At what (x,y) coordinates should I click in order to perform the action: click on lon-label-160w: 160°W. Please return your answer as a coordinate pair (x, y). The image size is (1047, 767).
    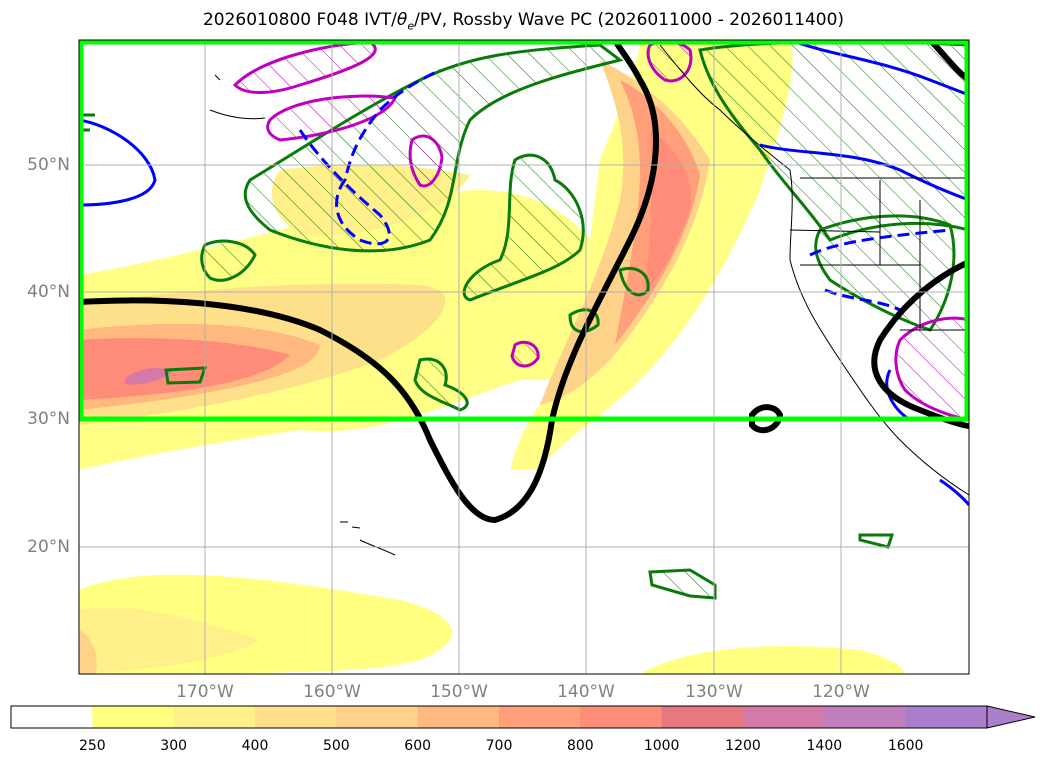
    Looking at the image, I should click on (332, 692).